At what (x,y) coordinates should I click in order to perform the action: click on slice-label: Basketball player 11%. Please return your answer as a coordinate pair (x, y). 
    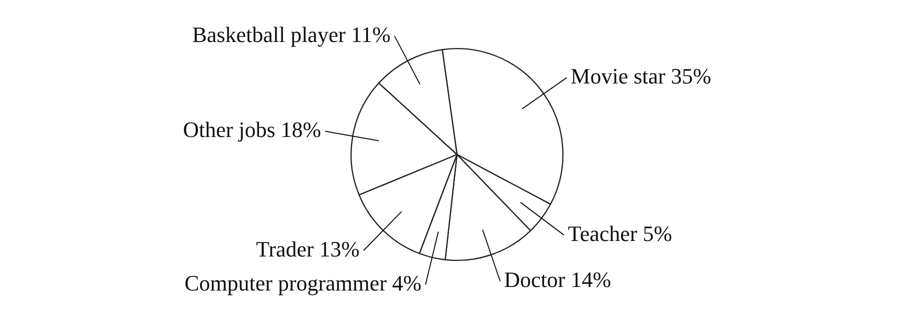
    Looking at the image, I should click on (291, 34).